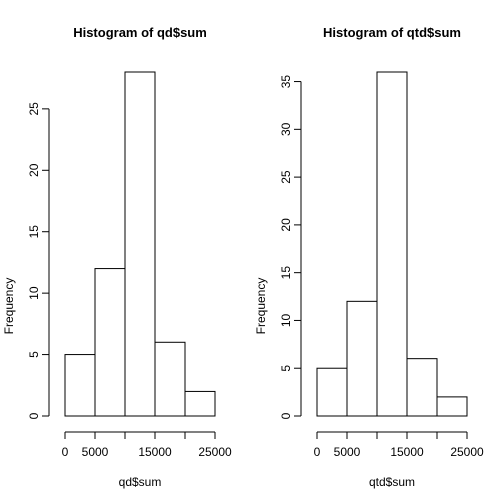 The image size is (504, 504). Describe the element at coordinates (140, 32) in the screenshot. I see `chart-title: Histogram of qd$sum` at that location.